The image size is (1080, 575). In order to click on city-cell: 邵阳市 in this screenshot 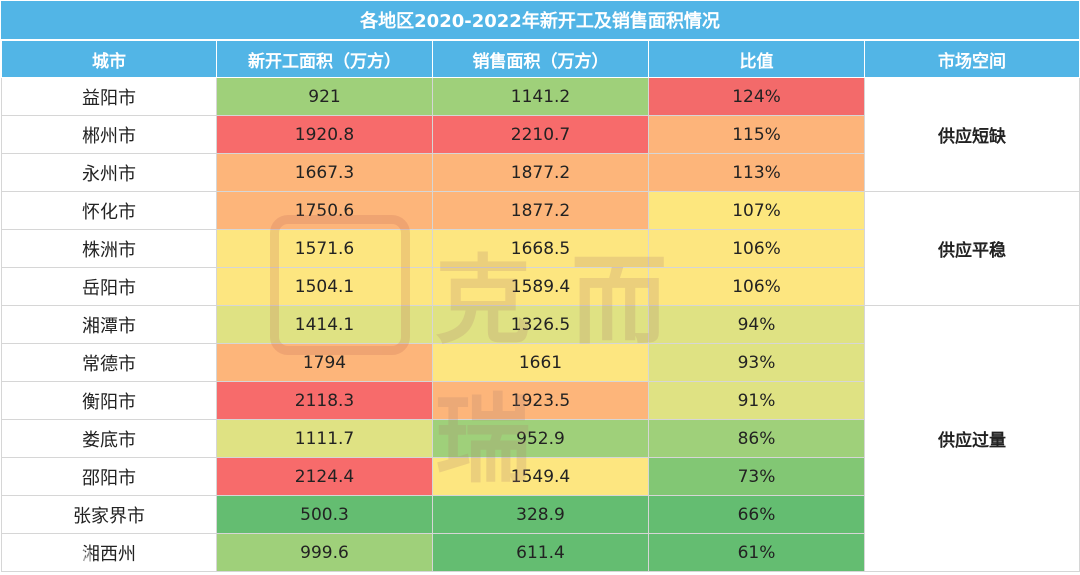, I will do `click(109, 476)`.